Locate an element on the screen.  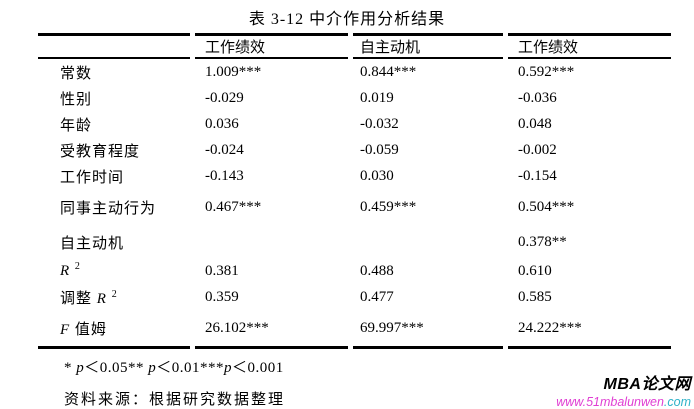
cell-value: 69.997*** is located at coordinates (428, 329).